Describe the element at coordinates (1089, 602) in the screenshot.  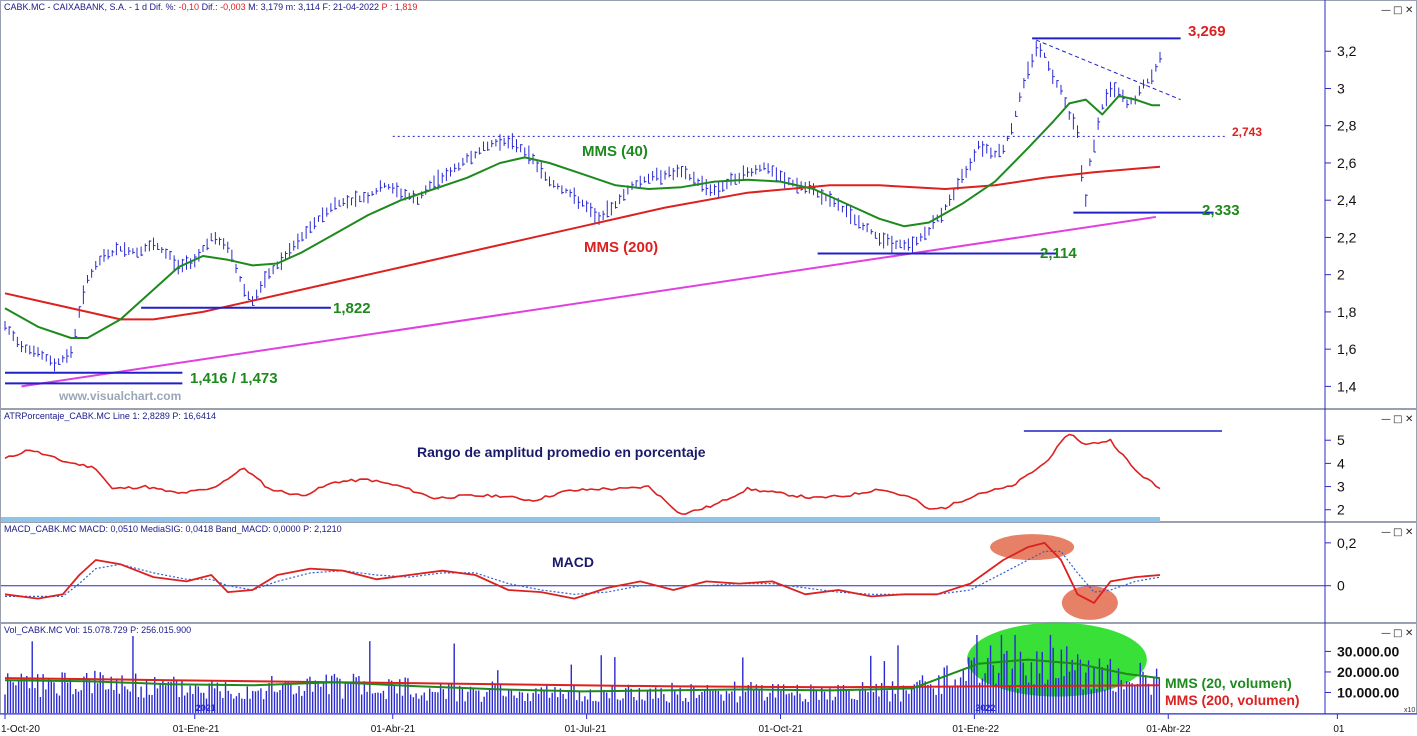
I see `macd-trough-highlight` at that location.